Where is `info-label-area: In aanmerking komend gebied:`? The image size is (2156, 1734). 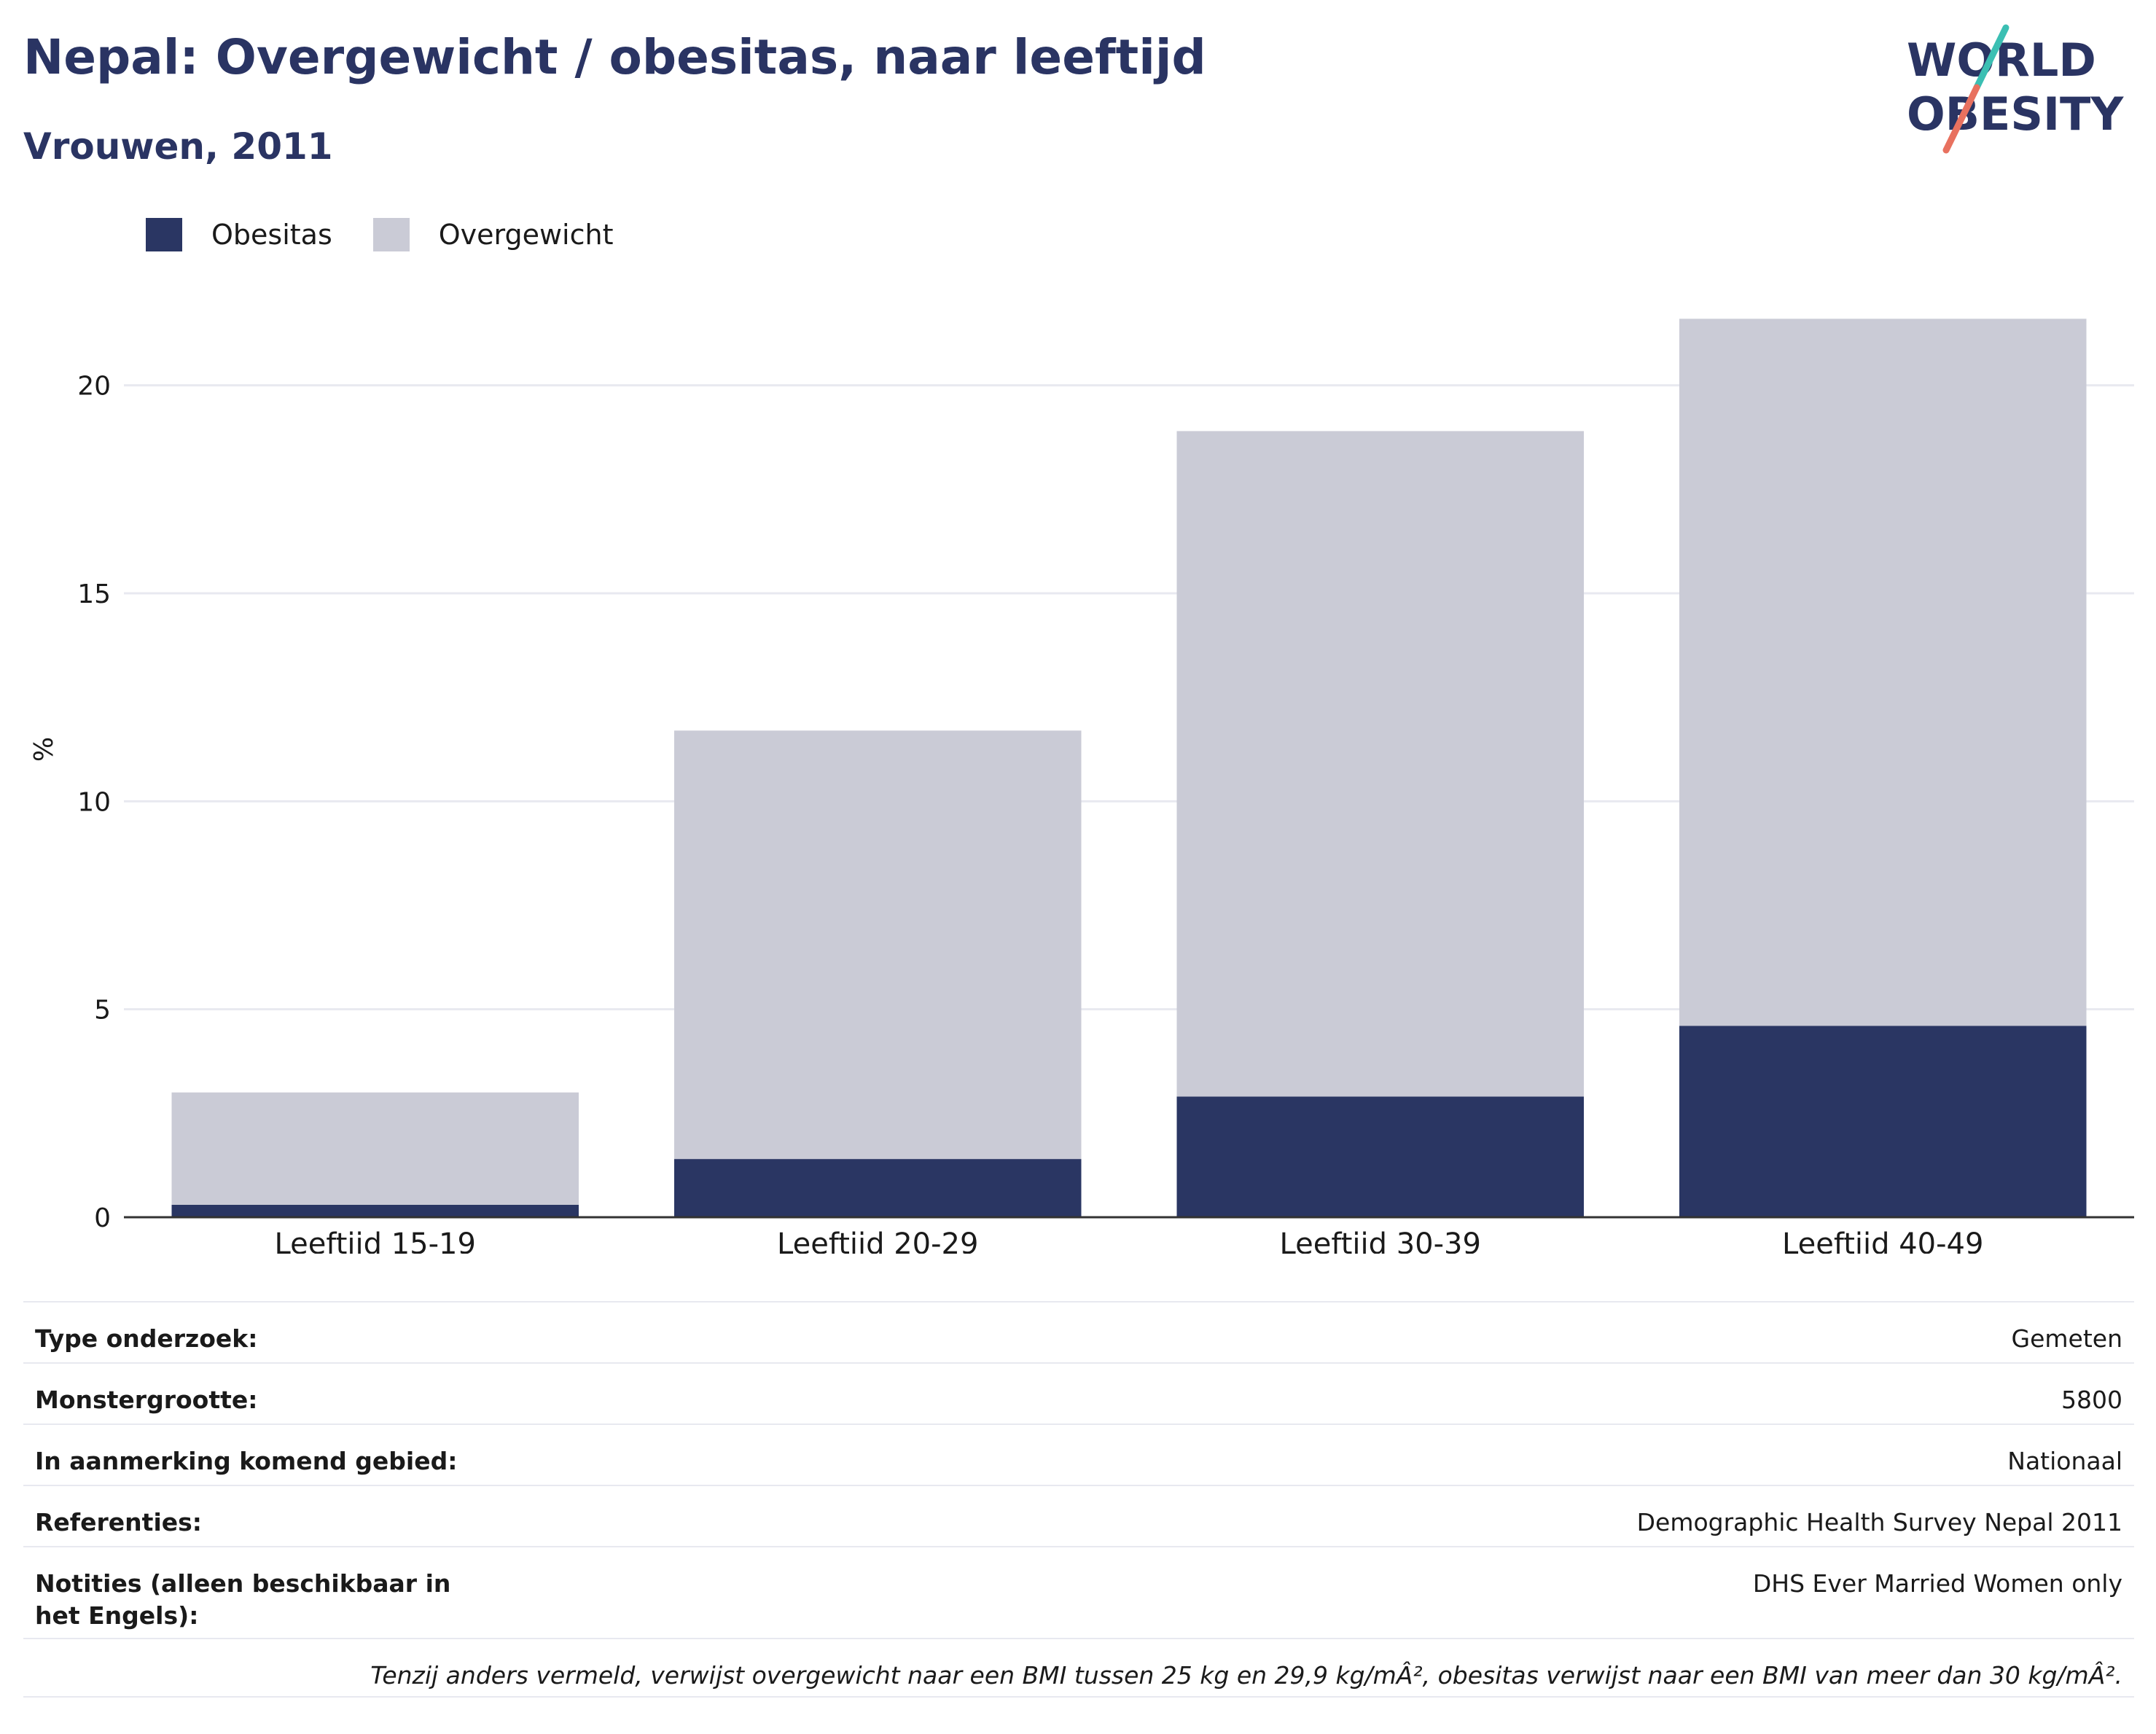 info-label-area: In aanmerking komend gebied: is located at coordinates (247, 1461).